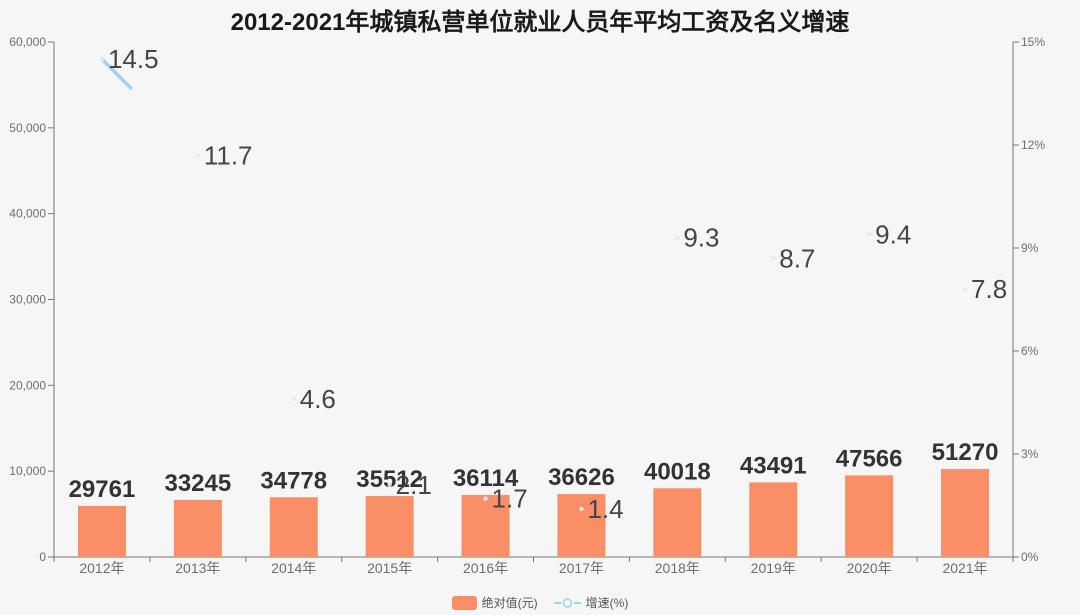  What do you see at coordinates (293, 480) in the screenshot?
I see `bar-value-label: 34778` at bounding box center [293, 480].